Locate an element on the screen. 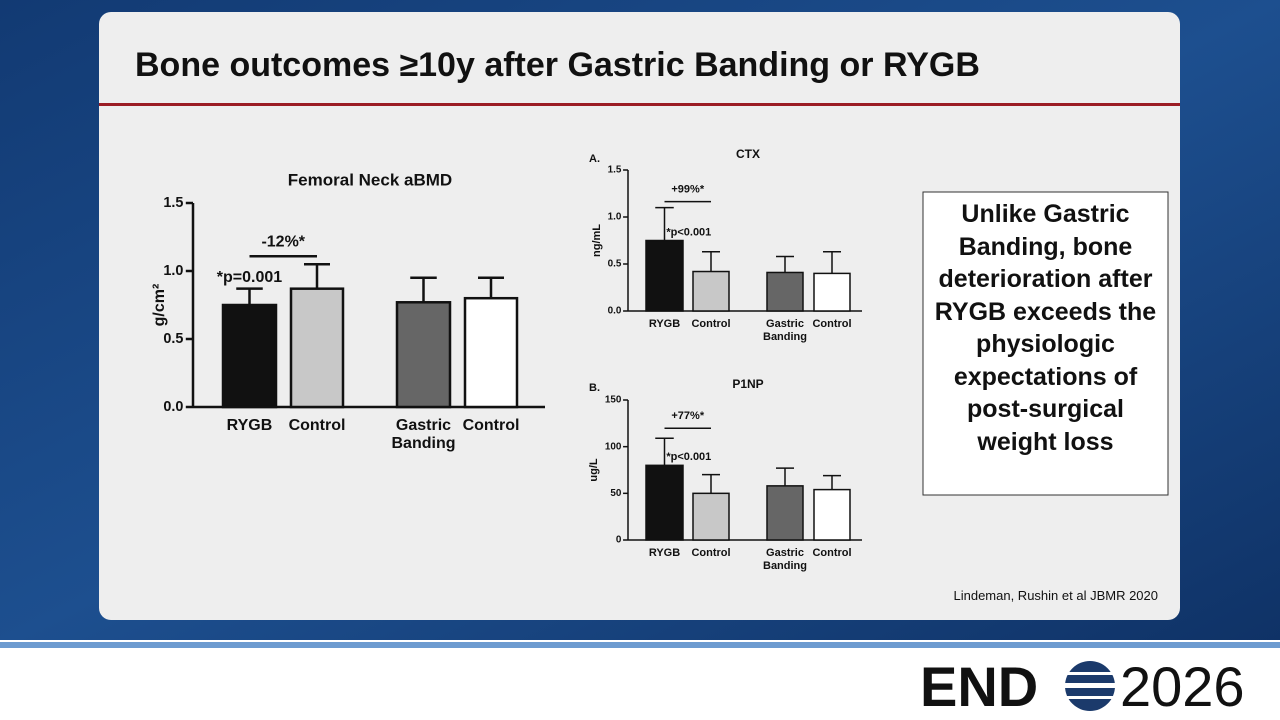 The image size is (1280, 720). citation: Lindeman, Rushin et al JBMR 2020 is located at coordinates (1055, 595).